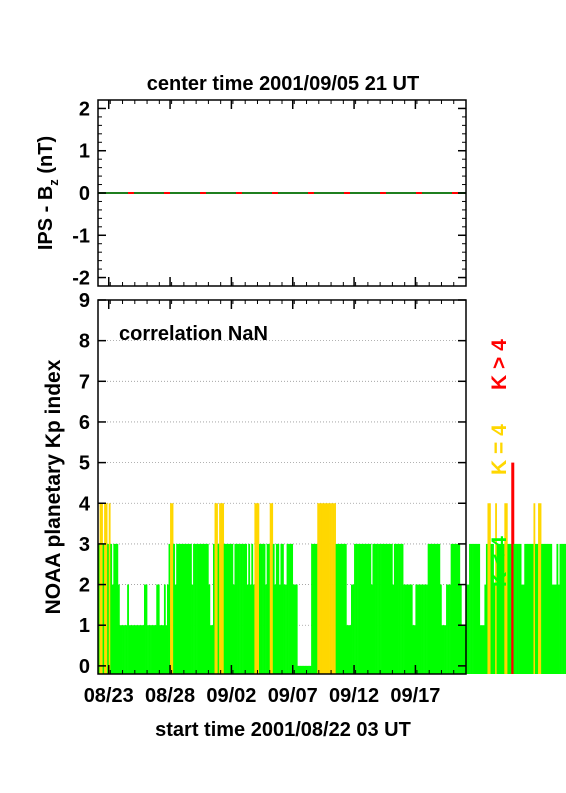  I want to click on legend-label: K > 4, so click(499, 364).